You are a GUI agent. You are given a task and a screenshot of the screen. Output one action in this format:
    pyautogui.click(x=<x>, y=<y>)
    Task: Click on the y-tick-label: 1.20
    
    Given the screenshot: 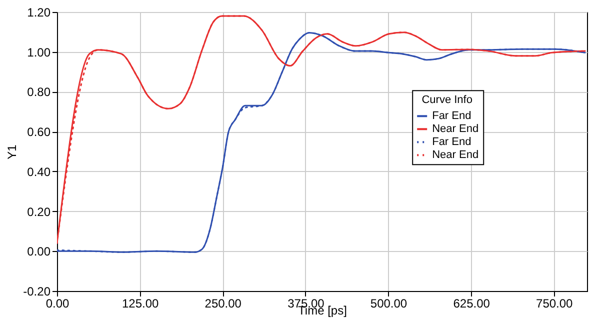 What is the action you would take?
    pyautogui.click(x=39, y=13)
    